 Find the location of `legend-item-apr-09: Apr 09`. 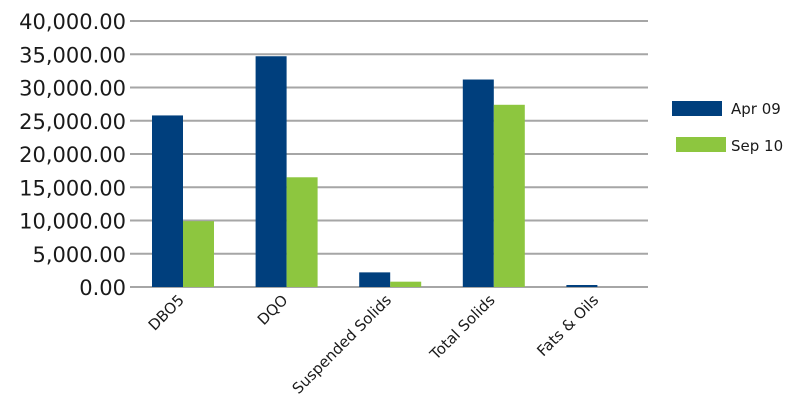

legend-item-apr-09: Apr 09 is located at coordinates (726, 109).